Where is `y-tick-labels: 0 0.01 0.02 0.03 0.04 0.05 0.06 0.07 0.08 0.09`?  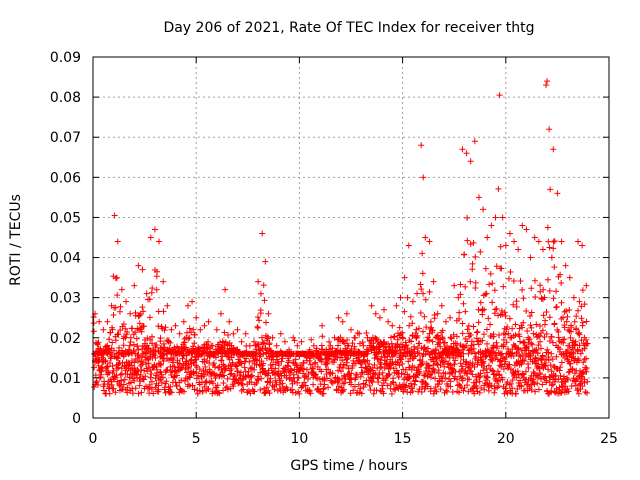 y-tick-labels: 0 0.01 0.02 0.03 0.04 0.05 0.06 0.07 0.08 0.09 is located at coordinates (65, 238).